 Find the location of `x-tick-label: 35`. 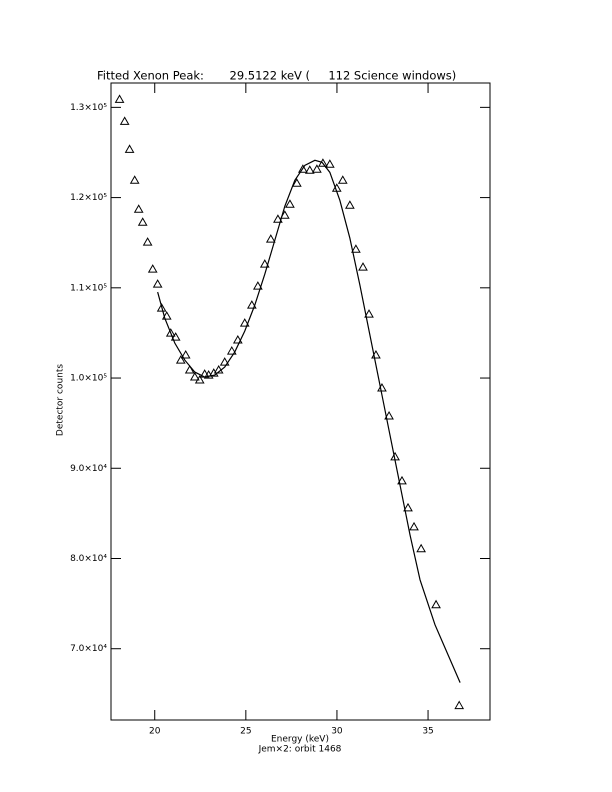

x-tick-label: 35 is located at coordinates (427, 732).